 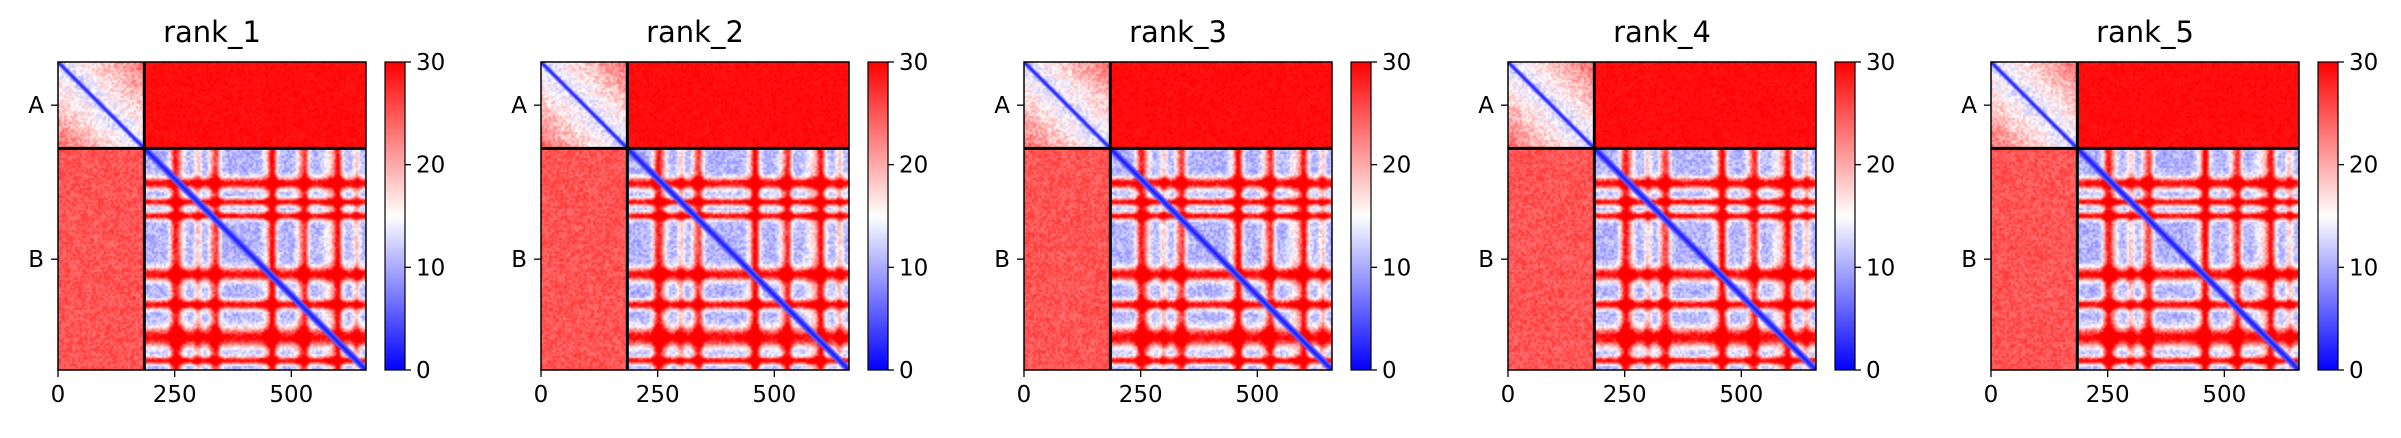 I want to click on panel-title: rank_4, so click(x=1662, y=32).